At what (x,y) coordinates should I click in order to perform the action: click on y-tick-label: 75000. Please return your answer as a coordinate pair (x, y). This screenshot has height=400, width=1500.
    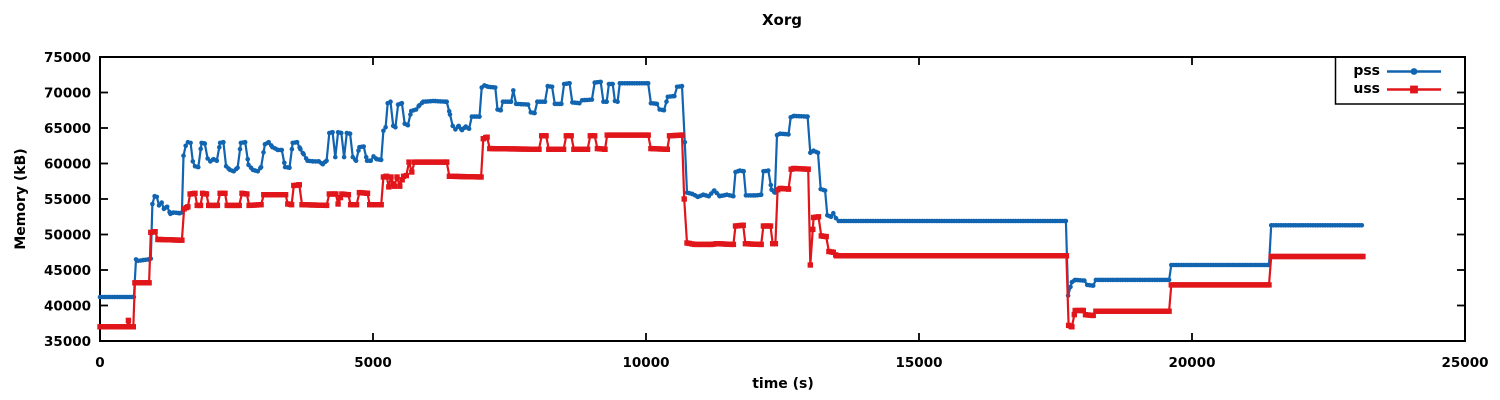
    Looking at the image, I should click on (67, 58).